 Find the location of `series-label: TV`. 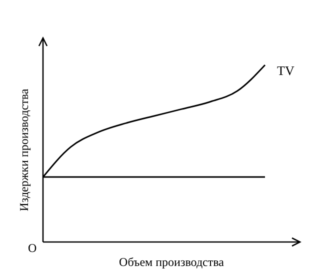

series-label: TV is located at coordinates (286, 70).